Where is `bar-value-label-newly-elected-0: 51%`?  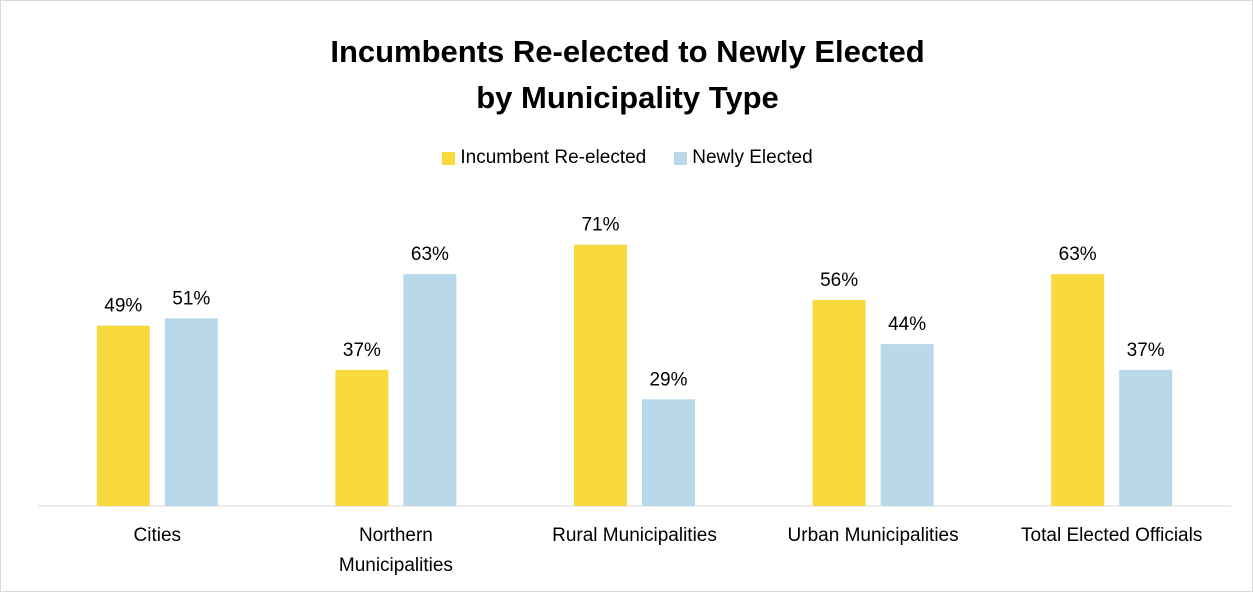
bar-value-label-newly-elected-0: 51% is located at coordinates (191, 298).